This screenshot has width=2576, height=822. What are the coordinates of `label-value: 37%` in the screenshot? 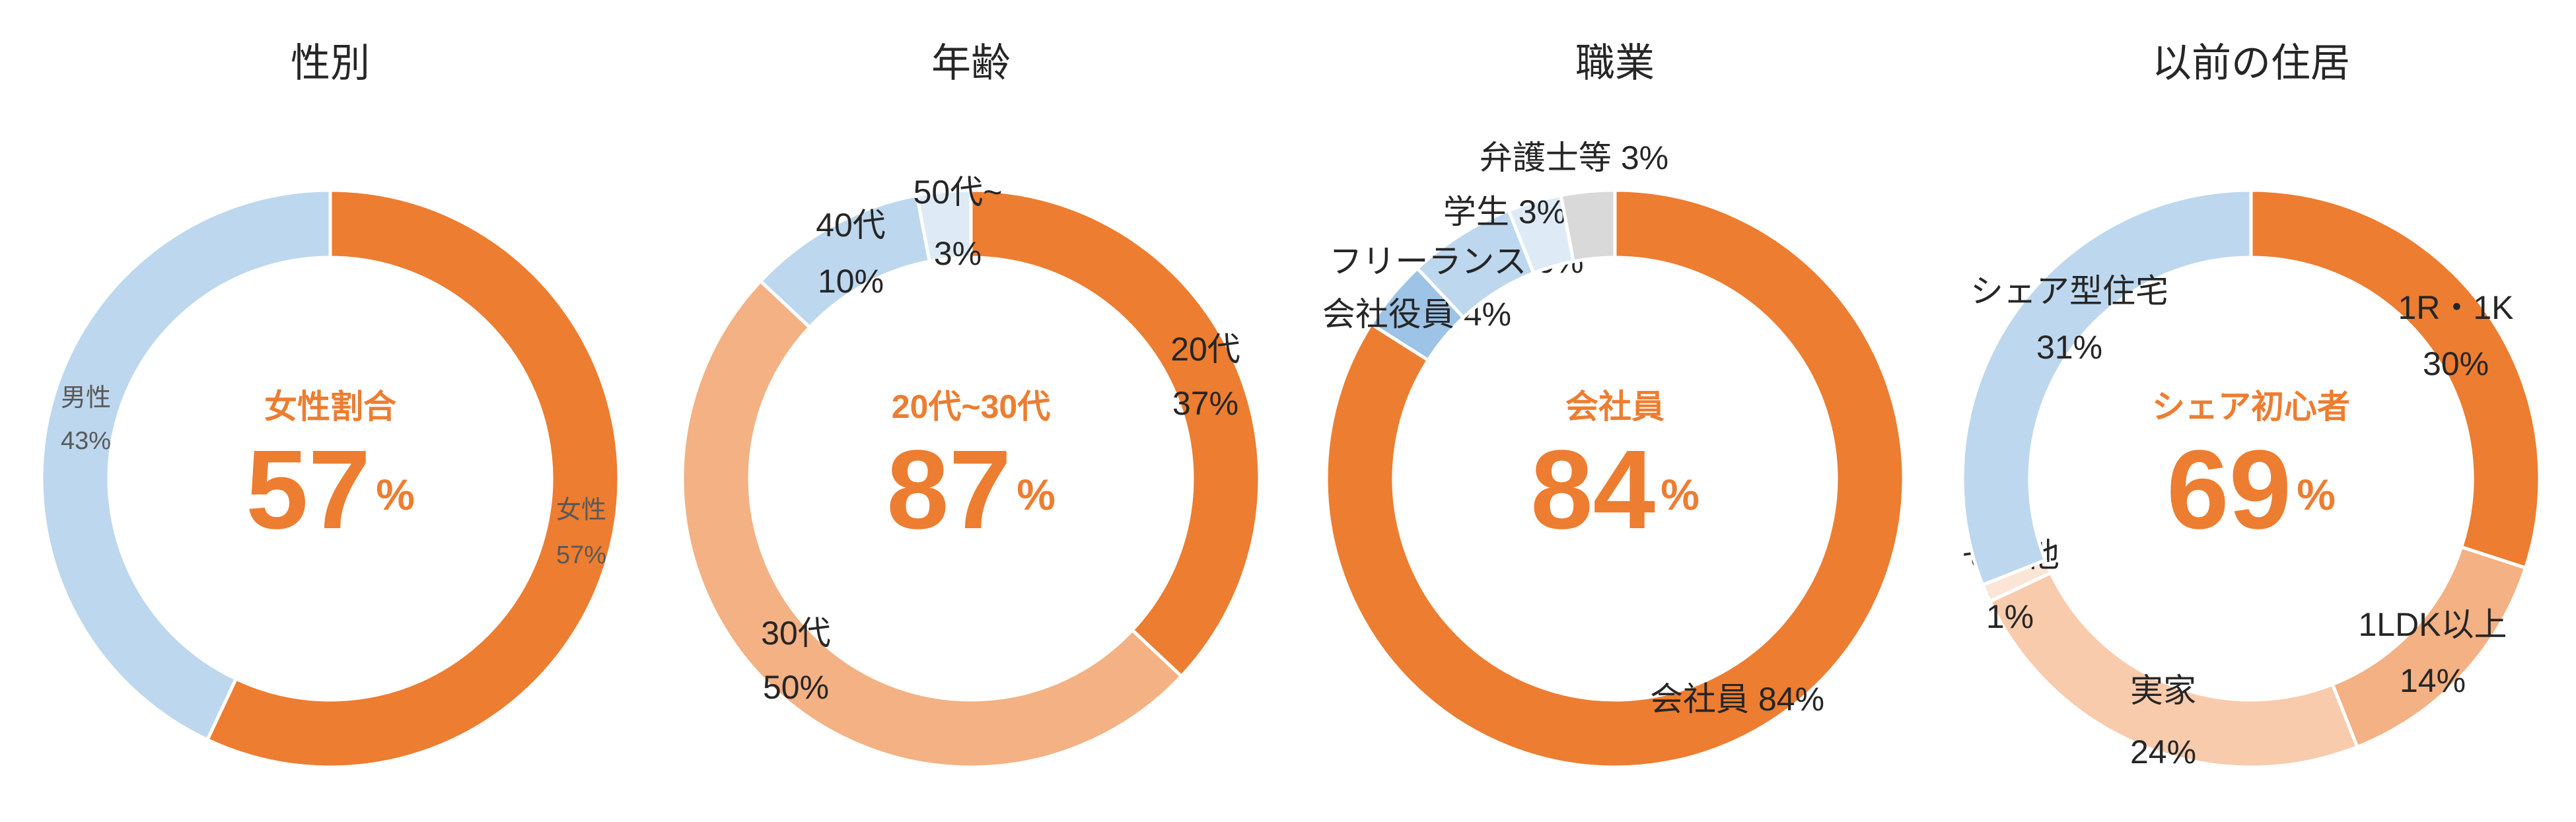 It's located at (1205, 403).